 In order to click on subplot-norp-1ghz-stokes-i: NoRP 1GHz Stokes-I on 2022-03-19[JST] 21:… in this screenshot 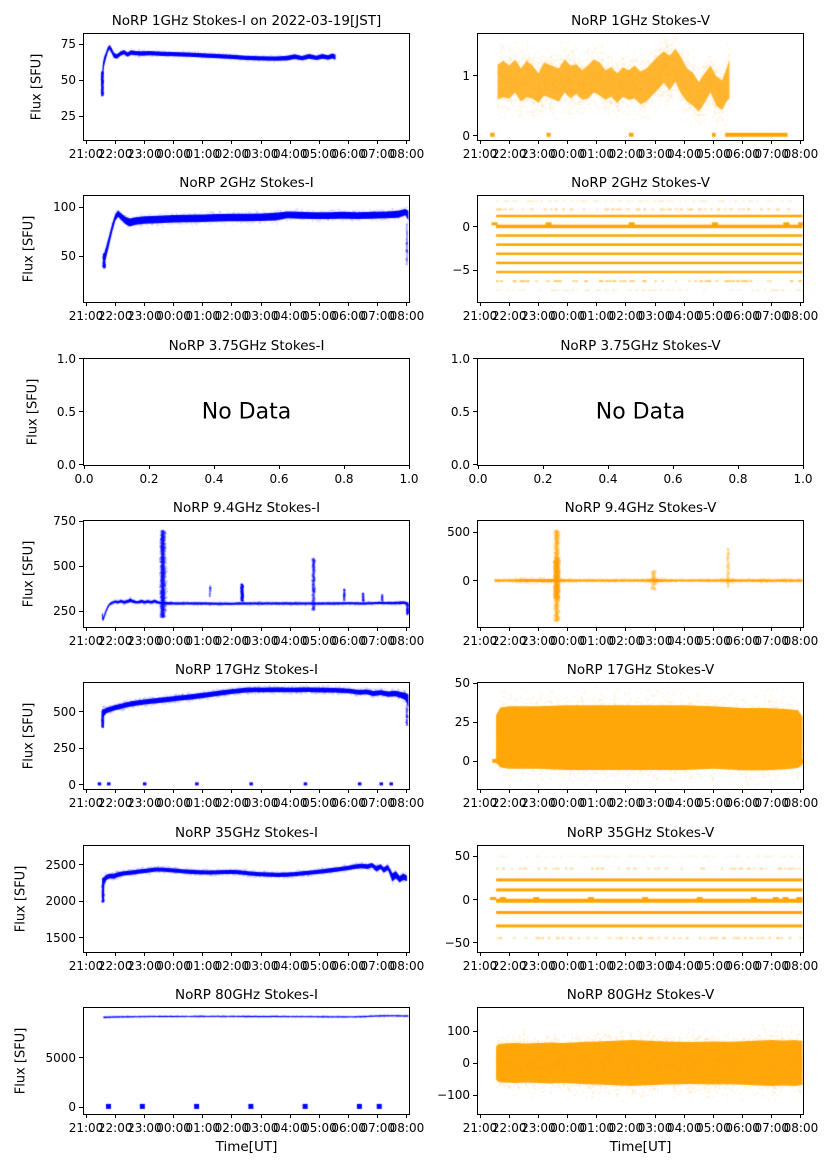, I will do `click(226, 87)`.